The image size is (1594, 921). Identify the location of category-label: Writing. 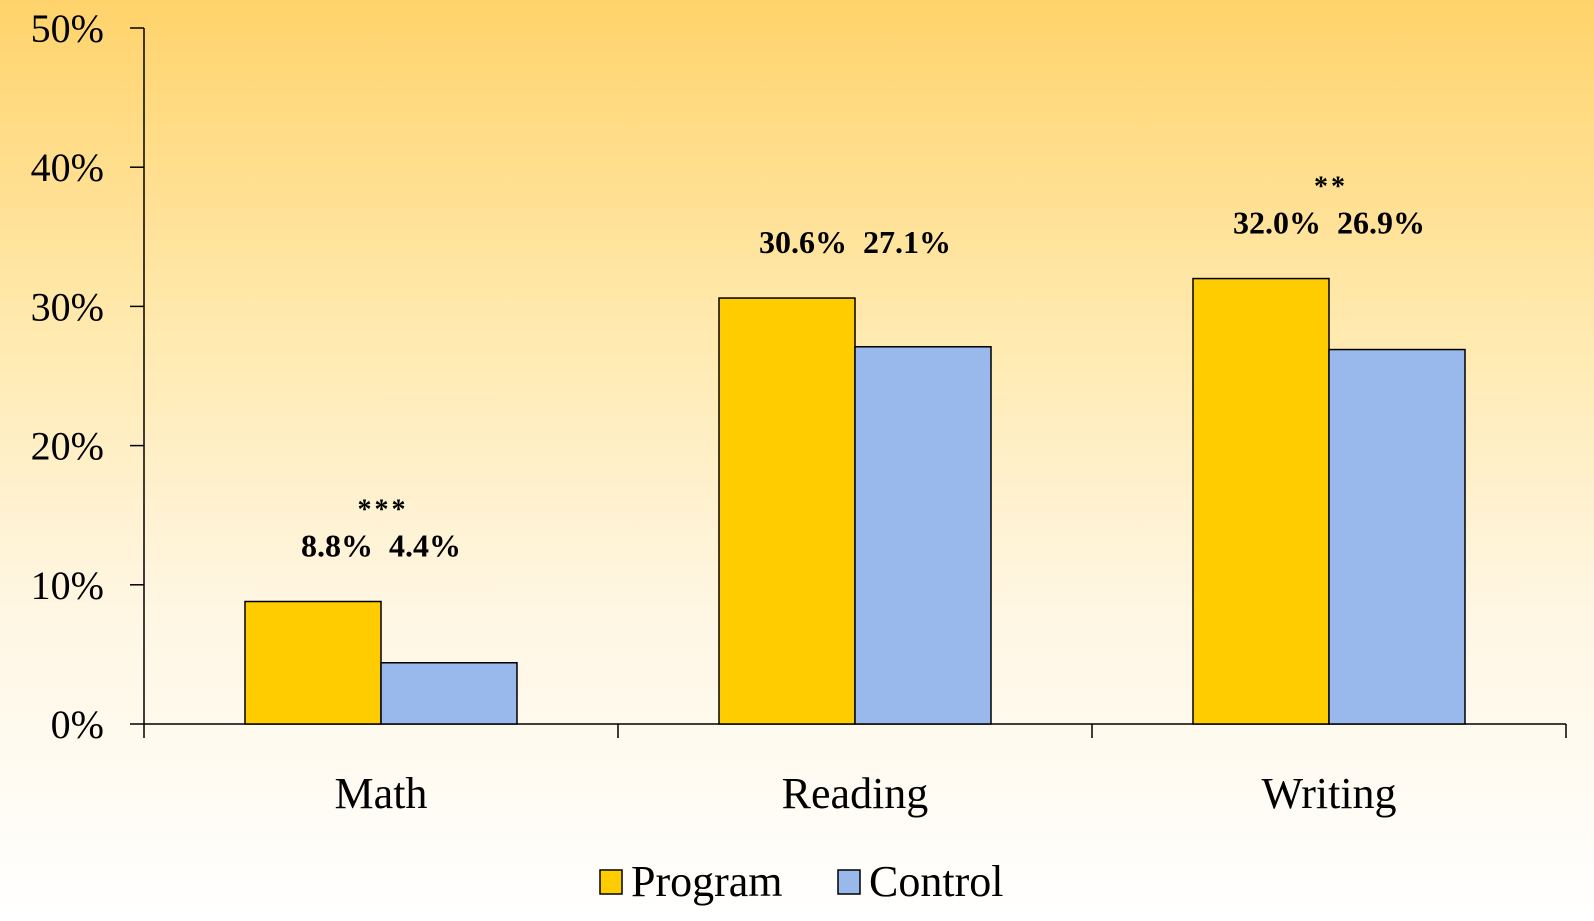
(1328, 793).